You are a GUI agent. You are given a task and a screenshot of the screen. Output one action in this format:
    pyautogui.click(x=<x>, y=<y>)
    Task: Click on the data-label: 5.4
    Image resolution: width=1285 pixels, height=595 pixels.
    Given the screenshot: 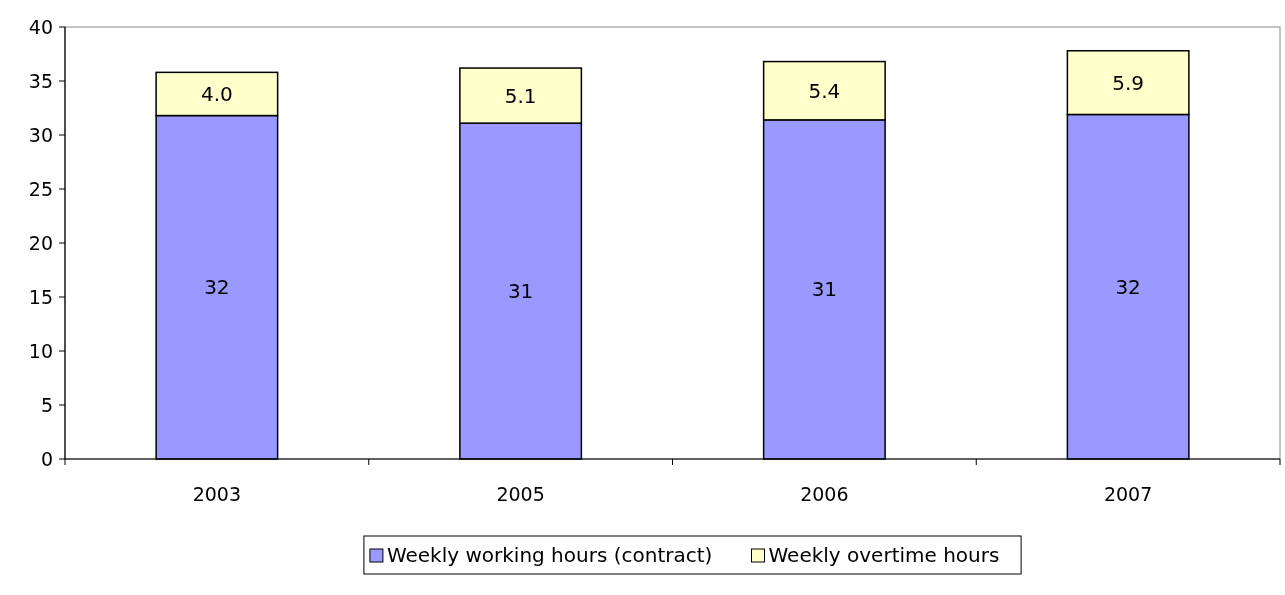 What is the action you would take?
    pyautogui.click(x=824, y=90)
    